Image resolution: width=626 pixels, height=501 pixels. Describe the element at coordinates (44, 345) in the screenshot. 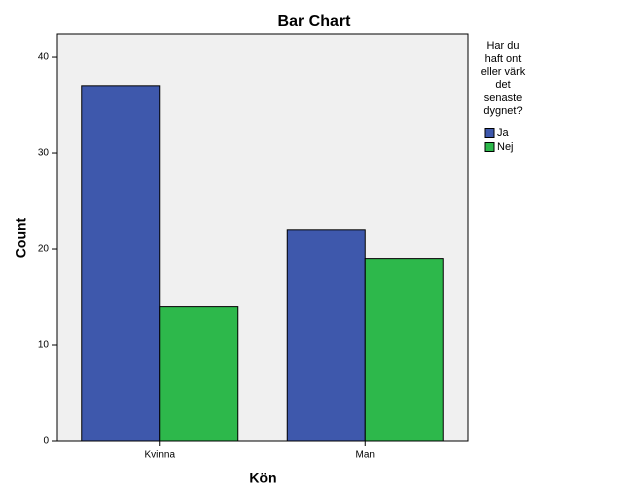

I see `y-tick-label: 10` at that location.